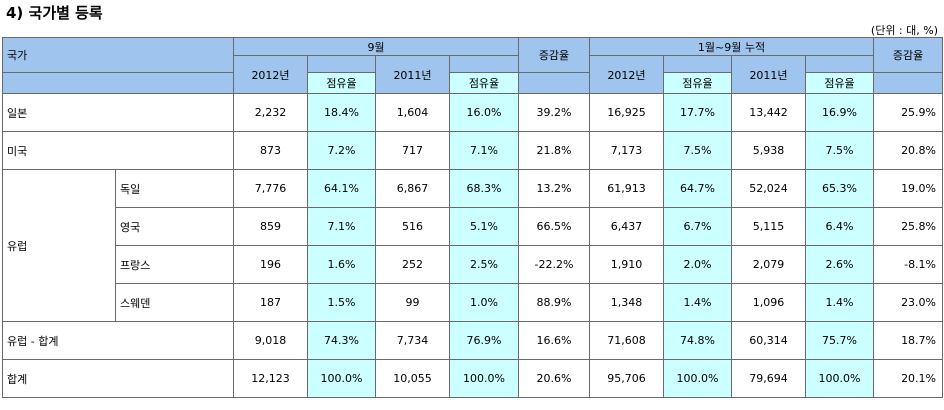 This screenshot has height=410, width=944. Describe the element at coordinates (908, 83) in the screenshot. I see `header-cum-change-bottom` at that location.